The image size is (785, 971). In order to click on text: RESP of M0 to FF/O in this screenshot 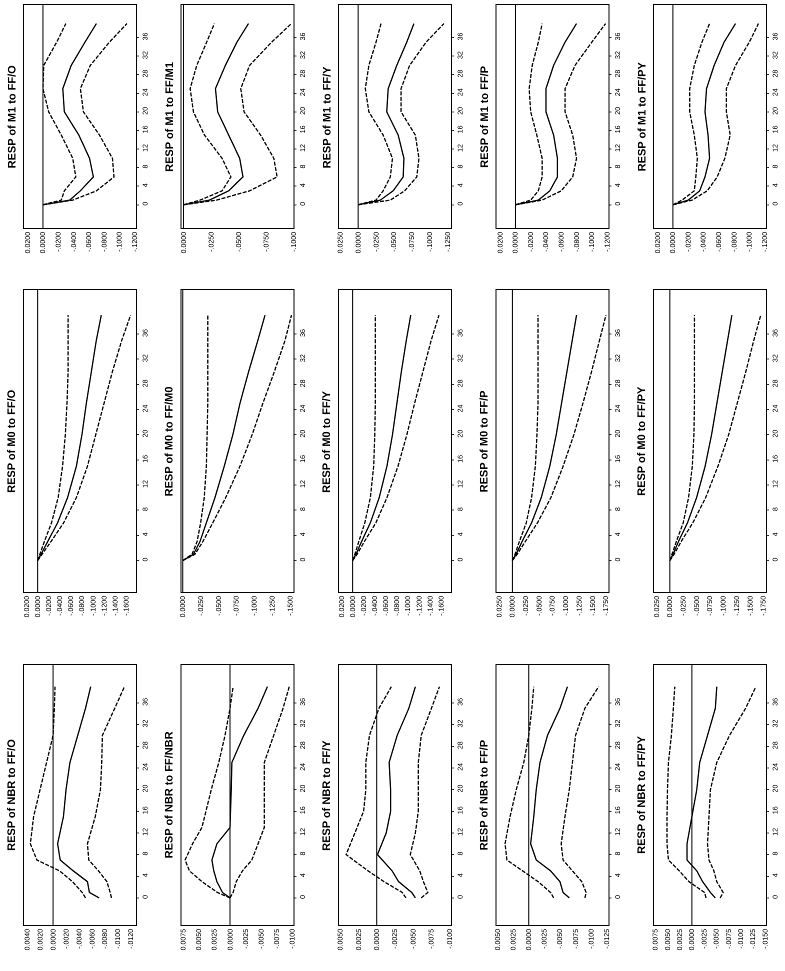, I will do `click(12, 441)`.